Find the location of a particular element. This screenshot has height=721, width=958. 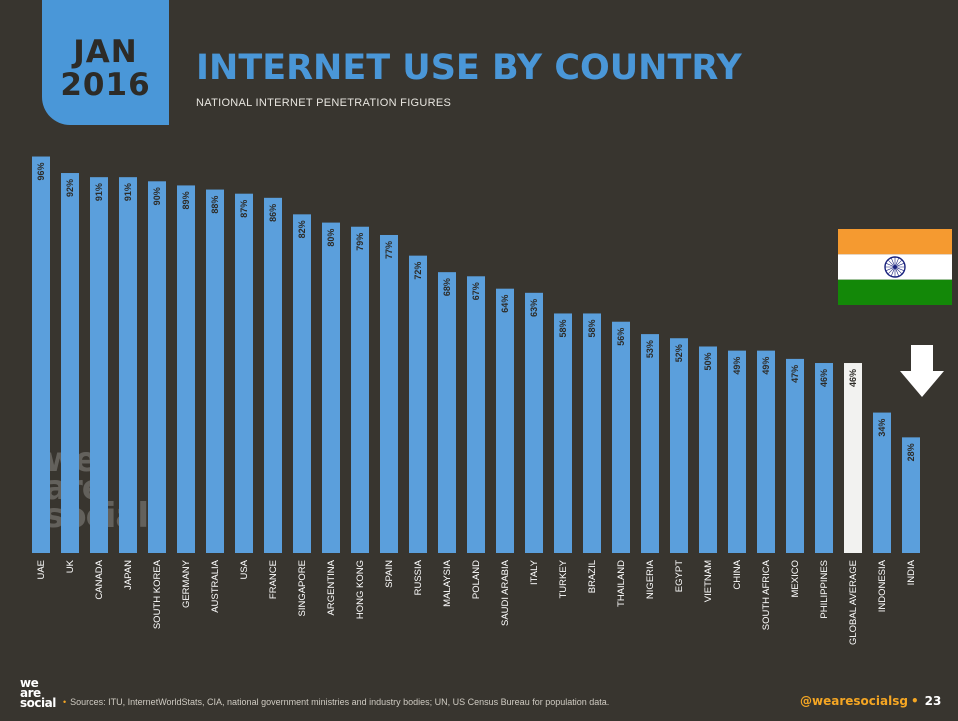

value-label-mexico: 47% is located at coordinates (795, 374).